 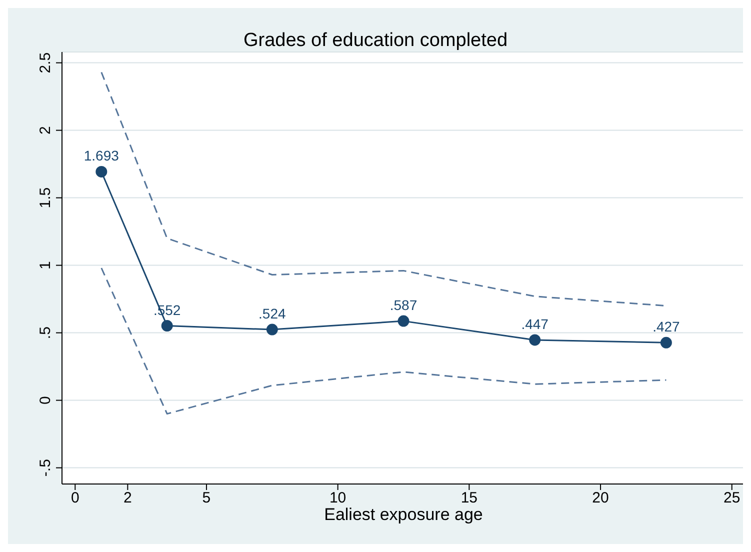 What do you see at coordinates (128, 498) in the screenshot?
I see `x-tick-label: 2` at bounding box center [128, 498].